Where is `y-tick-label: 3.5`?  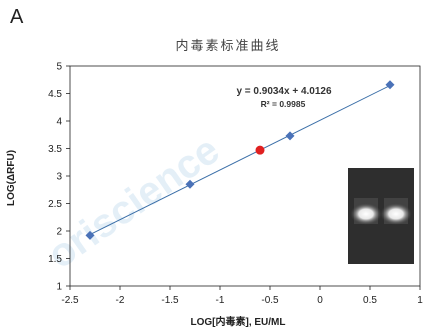 y-tick-label: 3.5 is located at coordinates (55, 149).